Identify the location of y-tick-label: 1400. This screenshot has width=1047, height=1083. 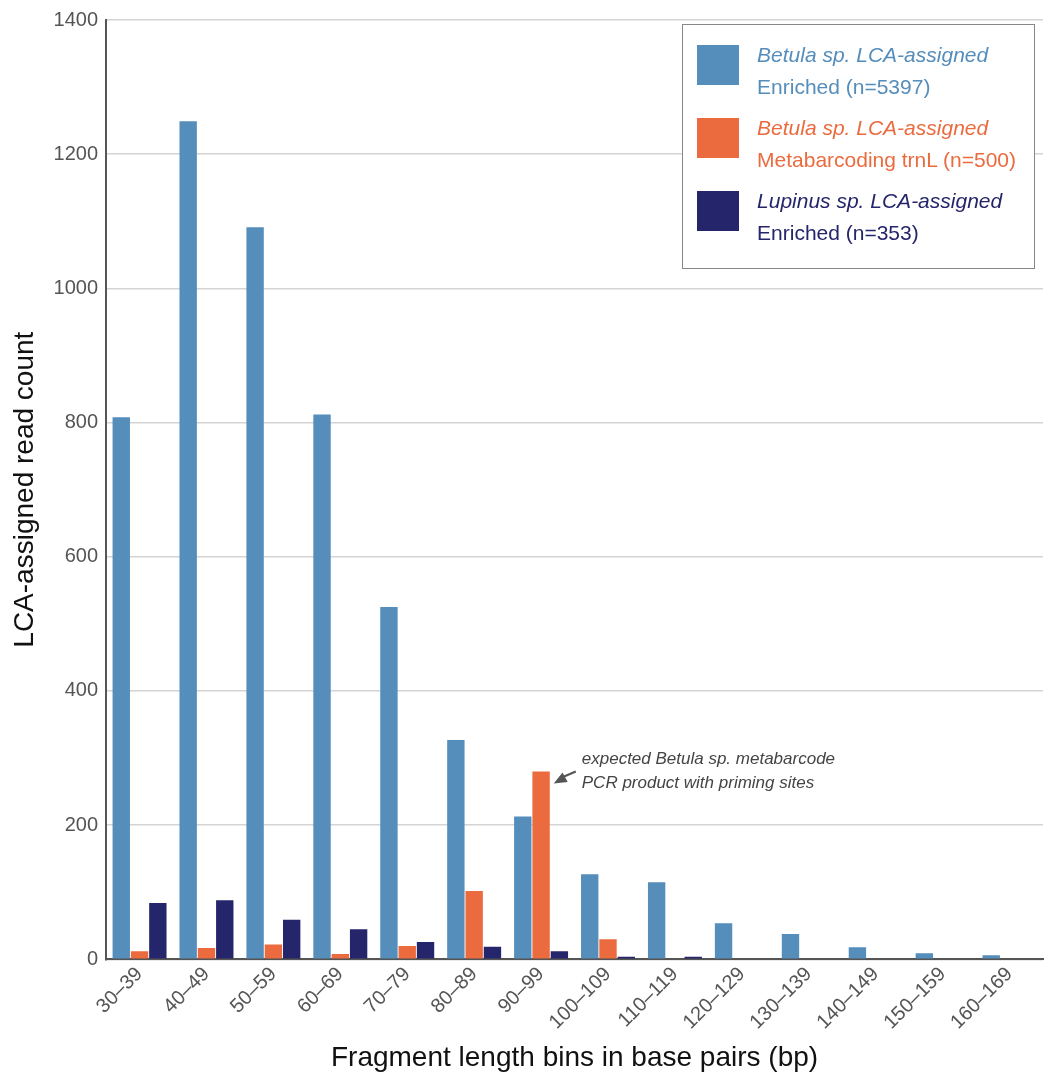
(76, 18).